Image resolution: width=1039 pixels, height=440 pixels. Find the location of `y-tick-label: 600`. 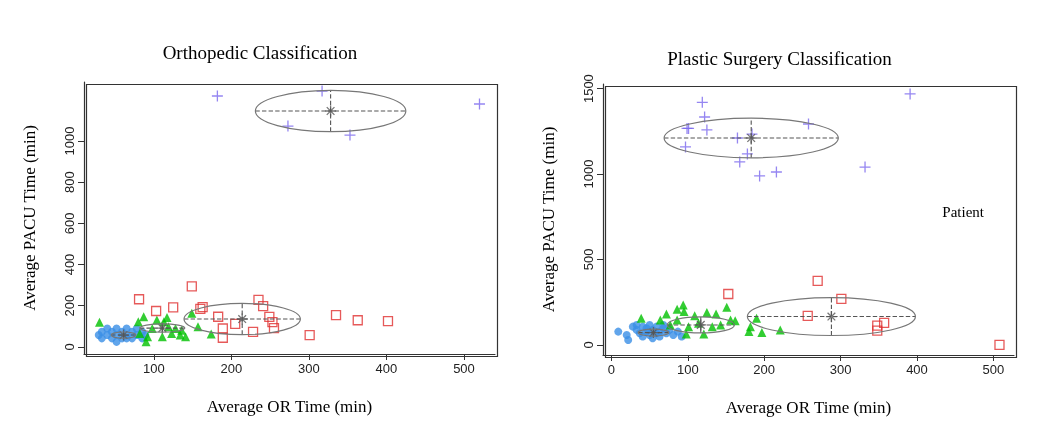

y-tick-label: 600 is located at coordinates (69, 223).